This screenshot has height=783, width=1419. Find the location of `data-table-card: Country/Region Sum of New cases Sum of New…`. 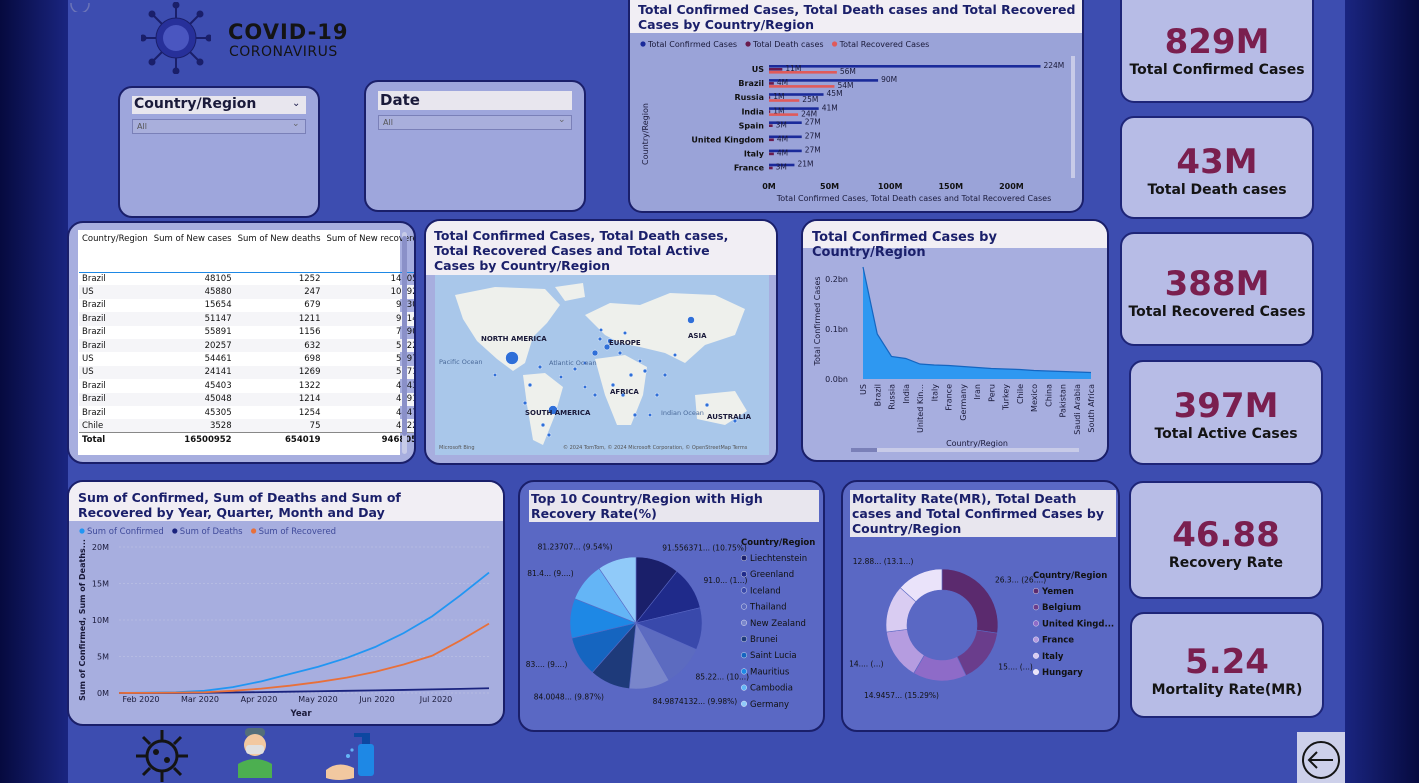

data-table-card: Country/Region Sum of New cases Sum of New… is located at coordinates (241, 342).